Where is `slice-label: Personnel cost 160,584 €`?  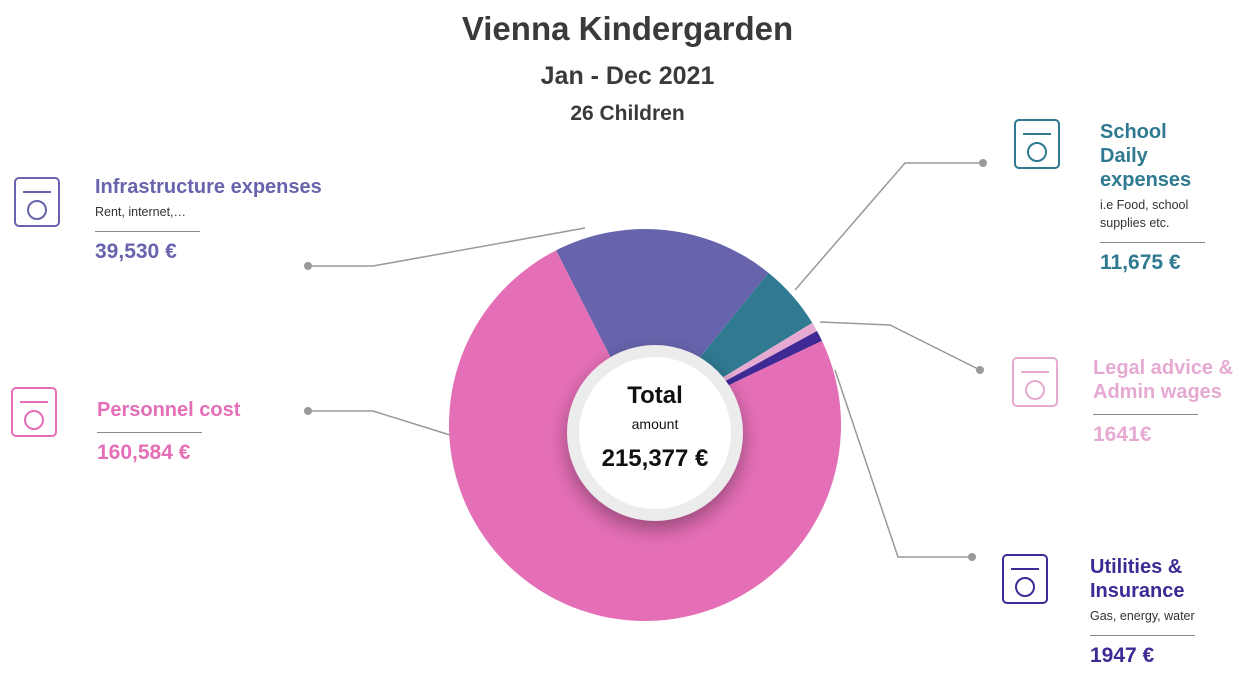
slice-label: Personnel cost 160,584 € is located at coordinates (197, 431).